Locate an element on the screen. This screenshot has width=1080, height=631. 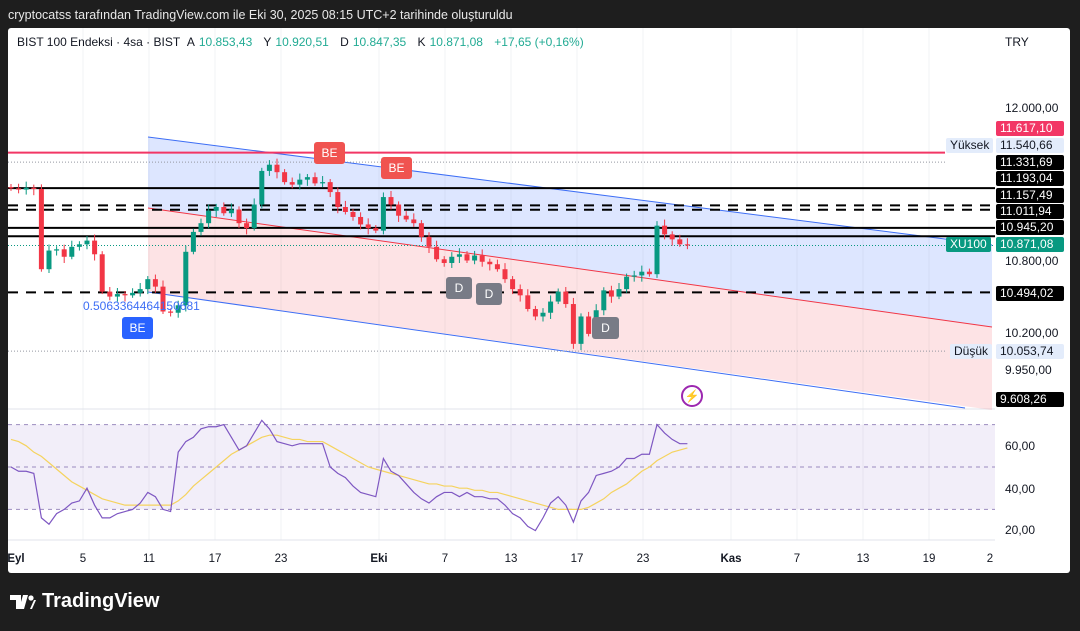
level-label: 10.494,02 is located at coordinates (1030, 293).